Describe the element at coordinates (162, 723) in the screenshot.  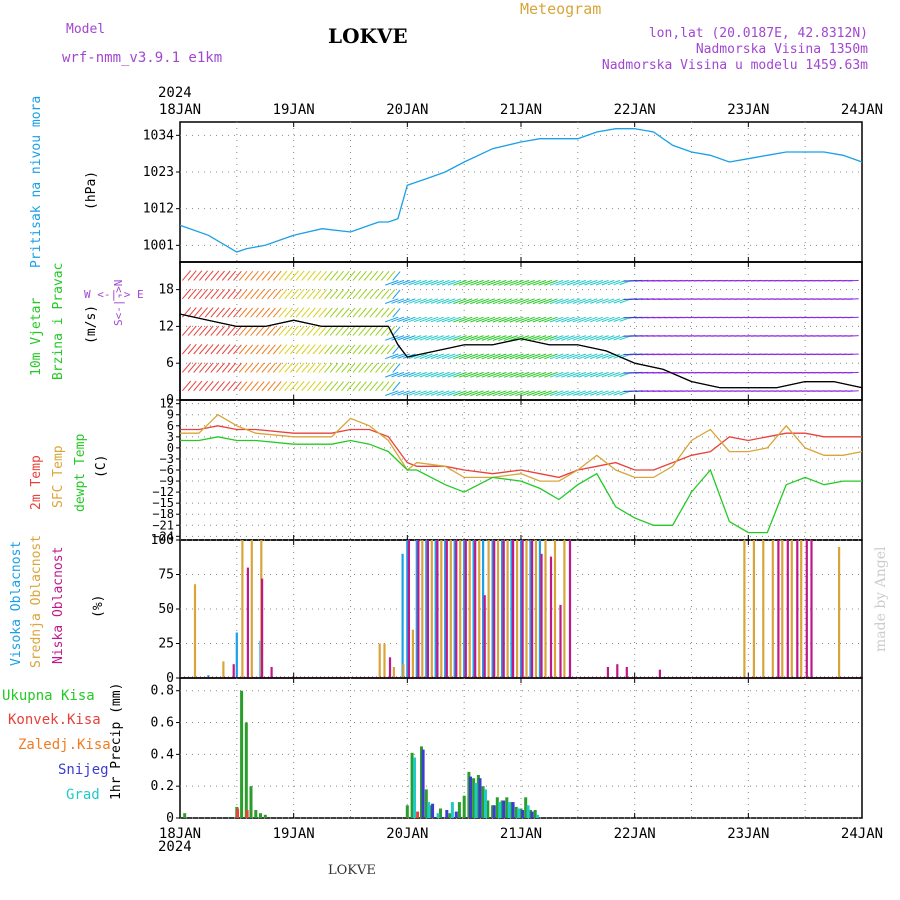
I see `y-tick-label: 0.6` at that location.